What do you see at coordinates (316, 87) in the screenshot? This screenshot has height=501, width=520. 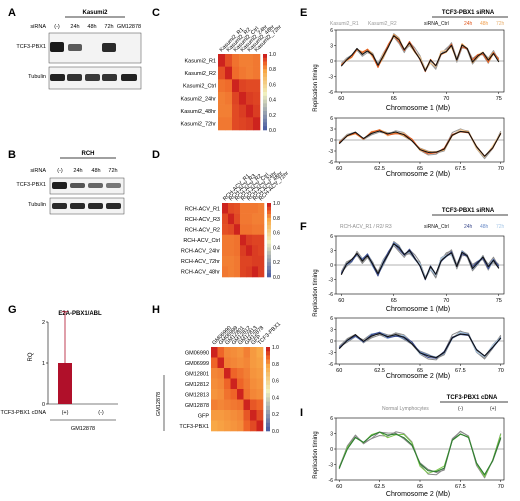 I see `y-axis-label-e: Replication timing` at bounding box center [316, 87].